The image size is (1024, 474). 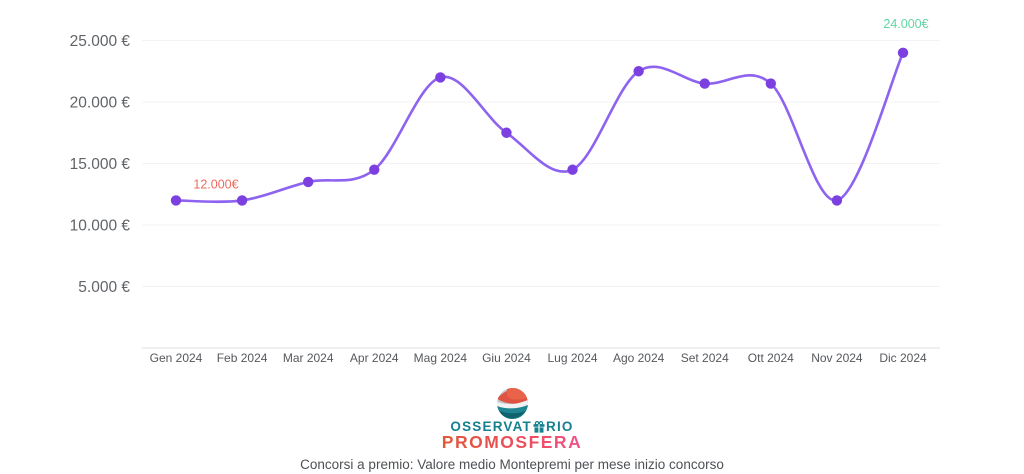 I want to click on x-axis-label: Dic 2024, so click(x=903, y=358).